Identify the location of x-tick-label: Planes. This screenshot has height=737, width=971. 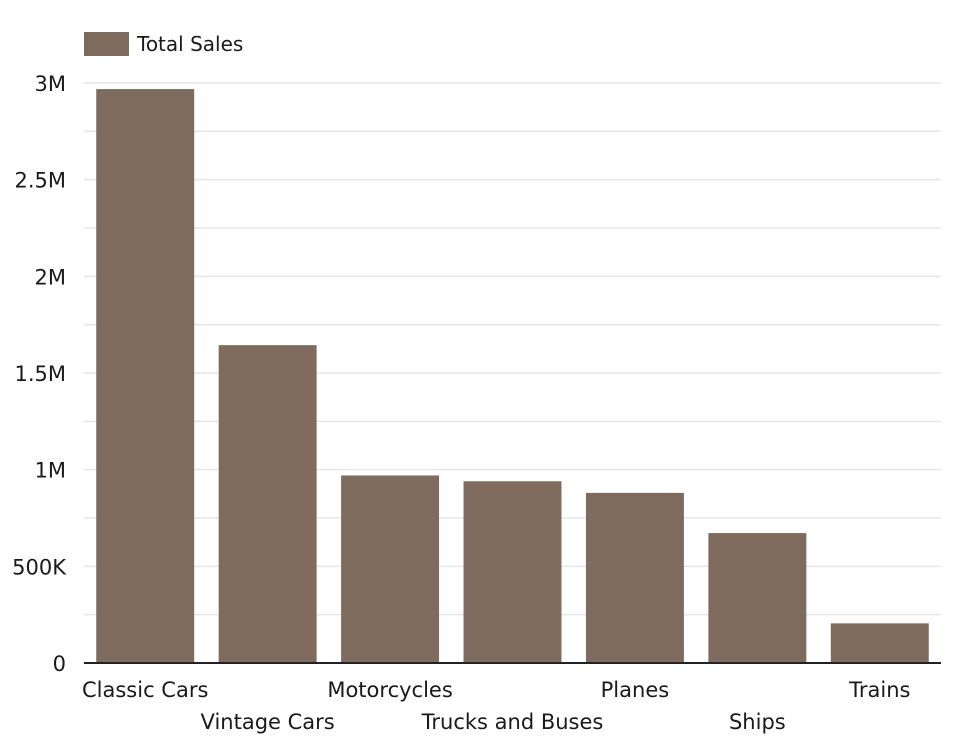
(635, 690).